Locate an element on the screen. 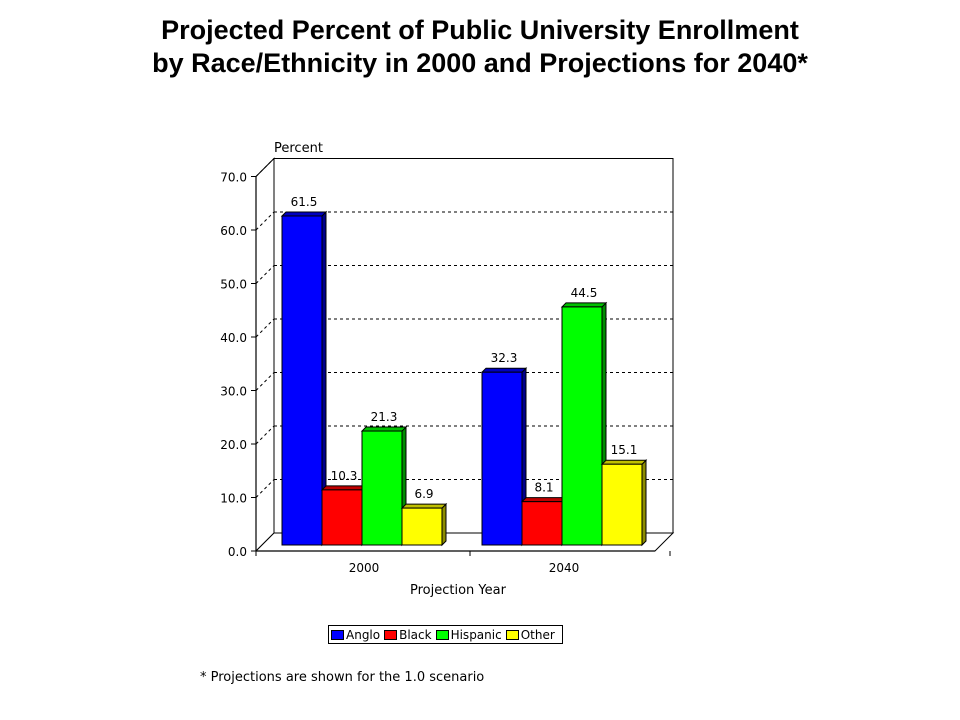  bar-other-2040 is located at coordinates (622, 504).